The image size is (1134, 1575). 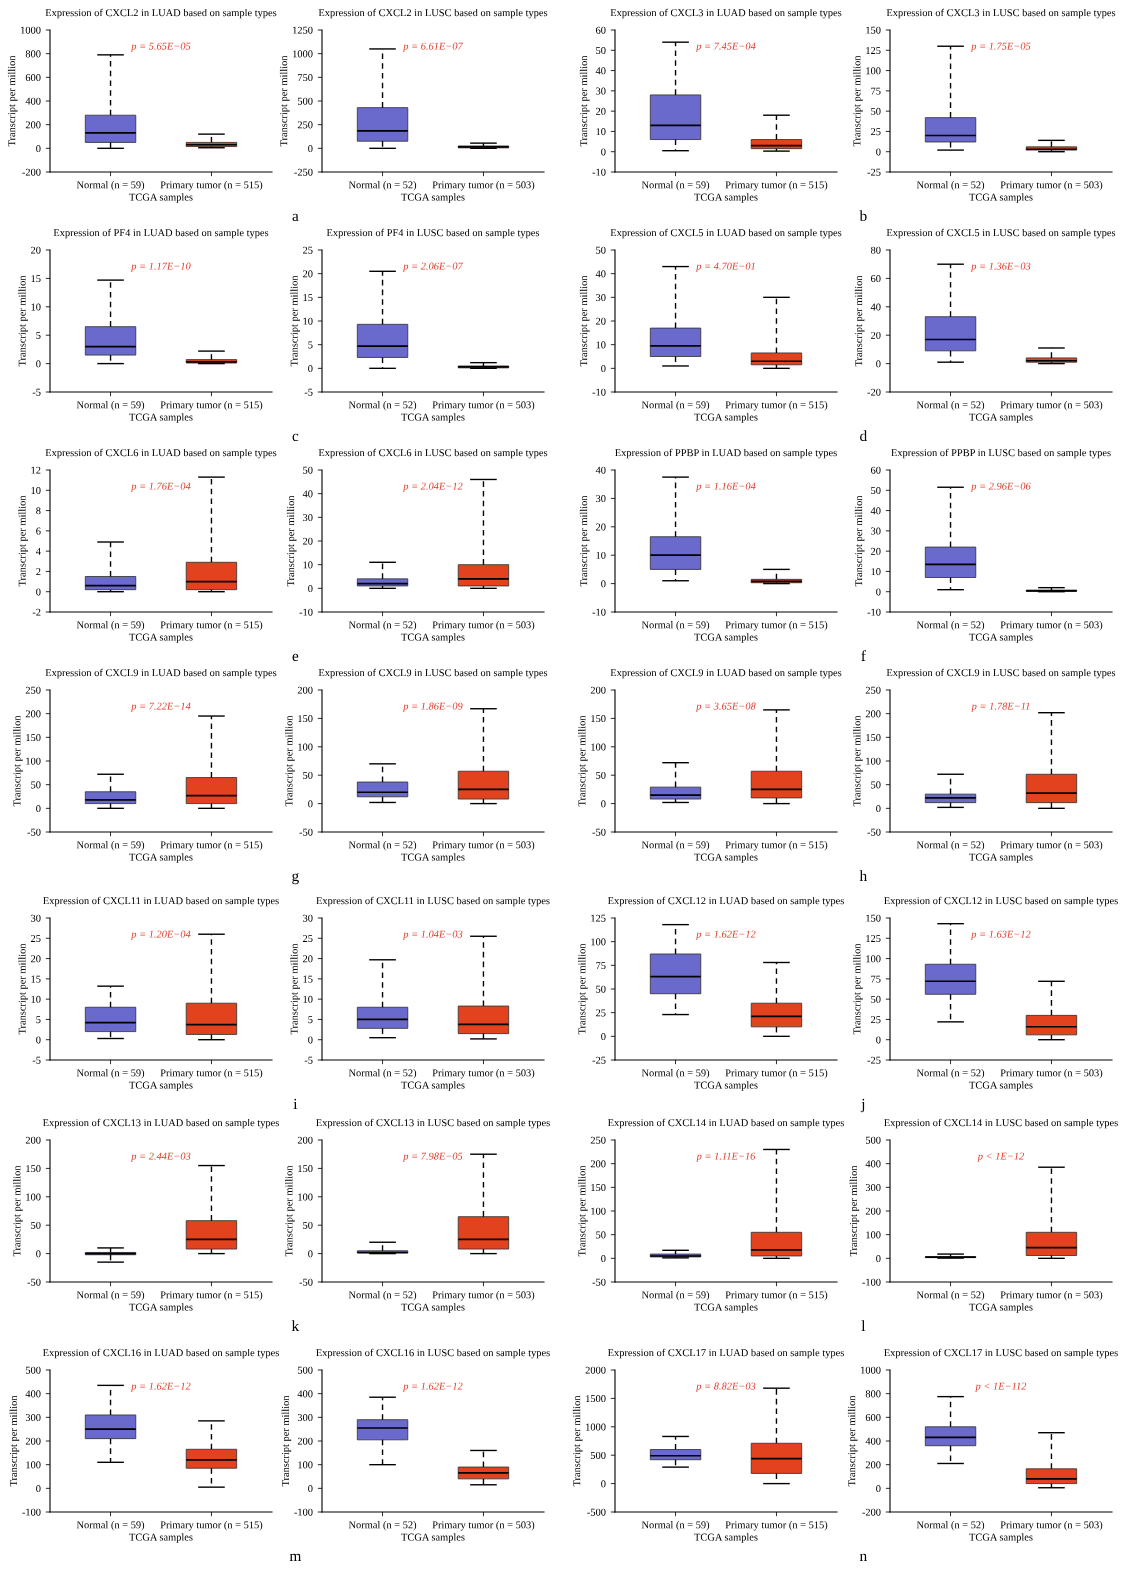 What do you see at coordinates (433, 233) in the screenshot?
I see `chart-title: Expression of PF4 in LUSC based on sample types` at bounding box center [433, 233].